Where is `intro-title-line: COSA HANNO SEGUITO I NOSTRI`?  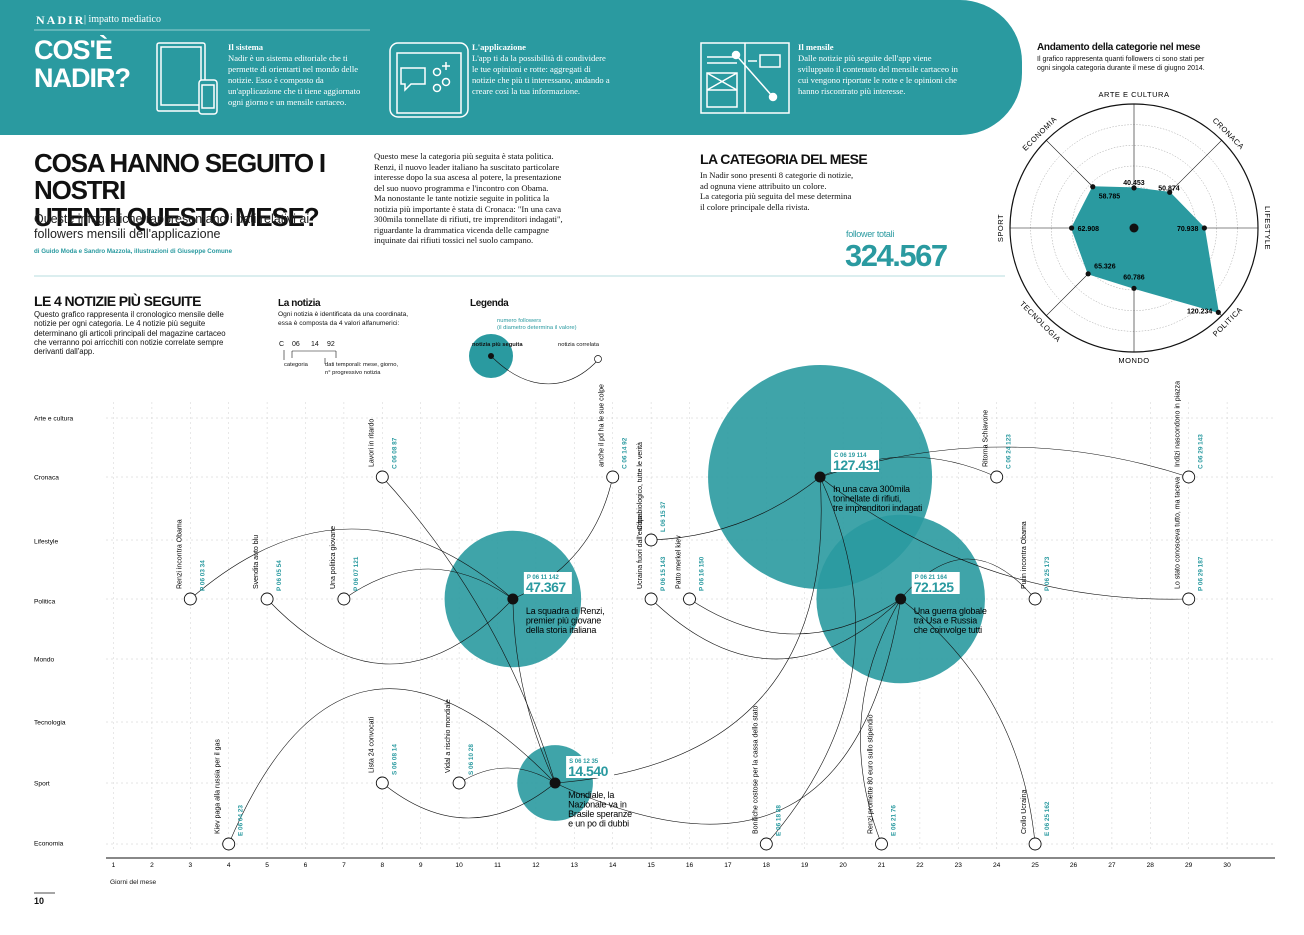 intro-title-line: COSA HANNO SEGUITO I NOSTRI is located at coordinates (180, 176).